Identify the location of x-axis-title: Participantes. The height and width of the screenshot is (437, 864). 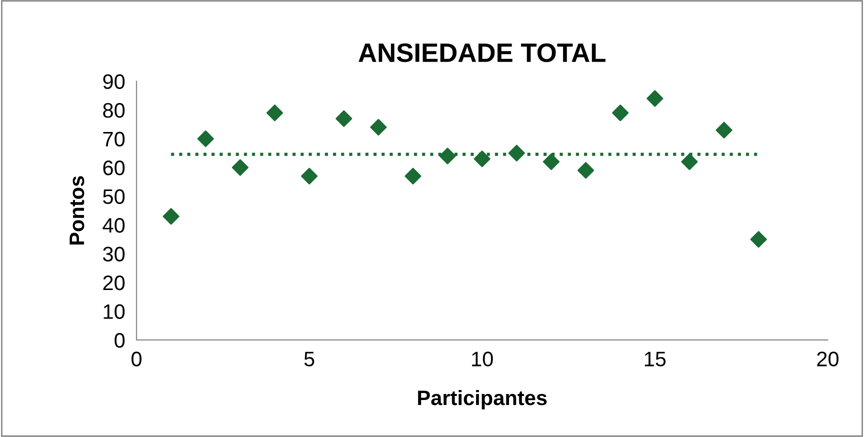
(482, 400).